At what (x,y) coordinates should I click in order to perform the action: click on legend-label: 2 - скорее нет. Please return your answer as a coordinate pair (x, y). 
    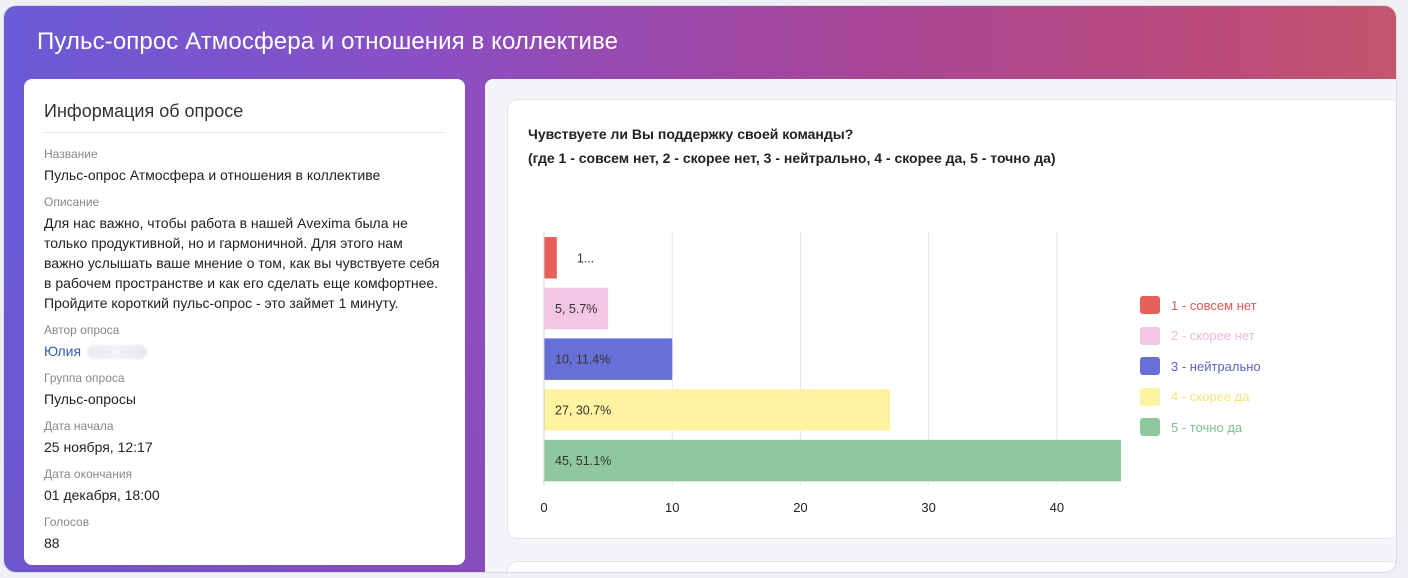
    Looking at the image, I should click on (1213, 336).